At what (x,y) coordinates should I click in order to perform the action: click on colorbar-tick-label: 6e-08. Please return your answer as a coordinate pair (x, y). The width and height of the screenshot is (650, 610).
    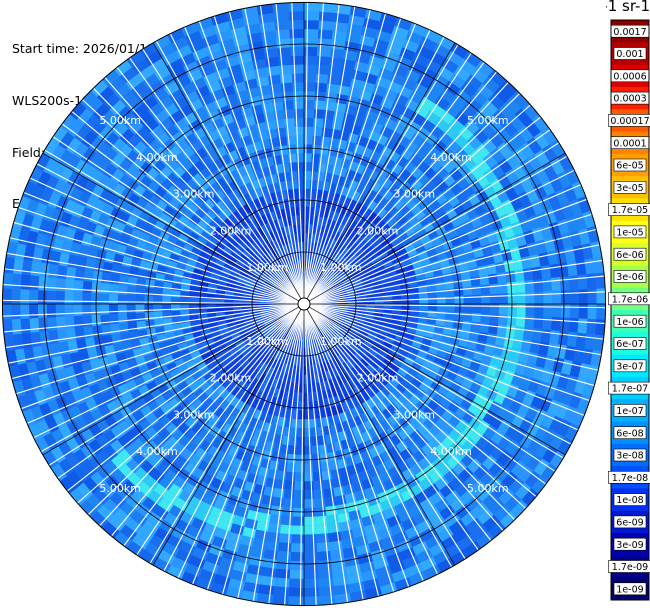
    Looking at the image, I should click on (629, 433).